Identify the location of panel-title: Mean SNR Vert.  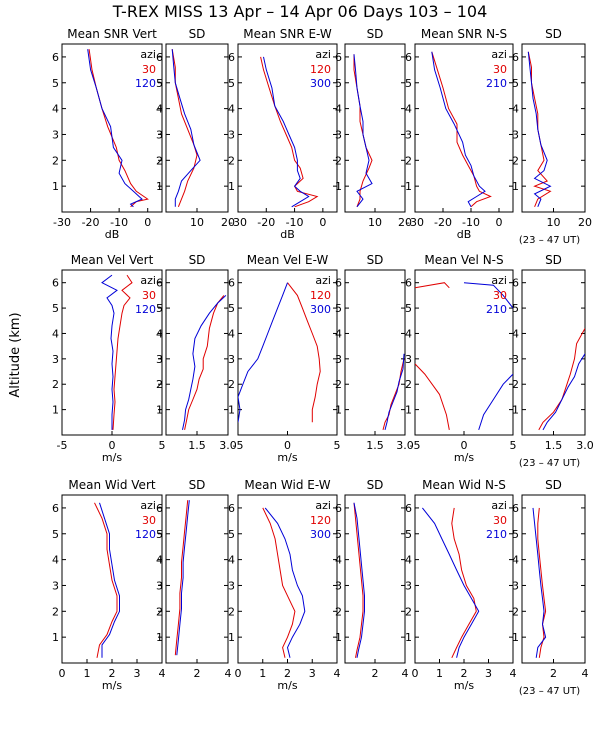
(112, 34).